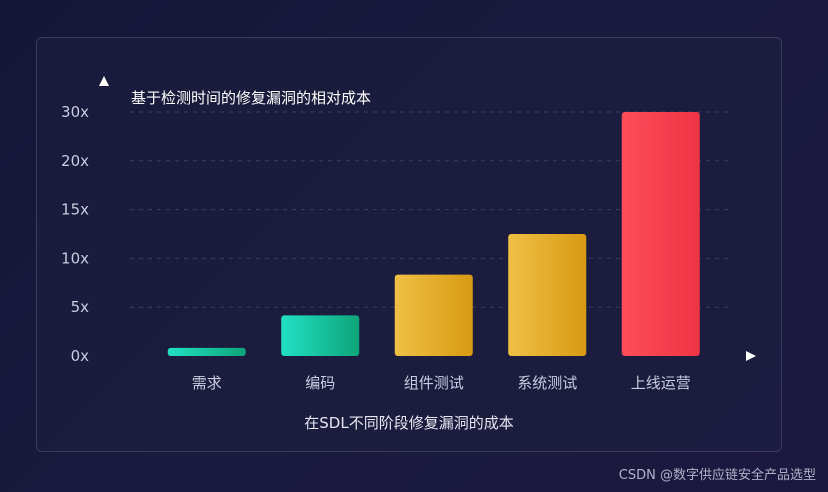 This screenshot has height=492, width=828. I want to click on x-tick-label: 系统测试, so click(547, 383).